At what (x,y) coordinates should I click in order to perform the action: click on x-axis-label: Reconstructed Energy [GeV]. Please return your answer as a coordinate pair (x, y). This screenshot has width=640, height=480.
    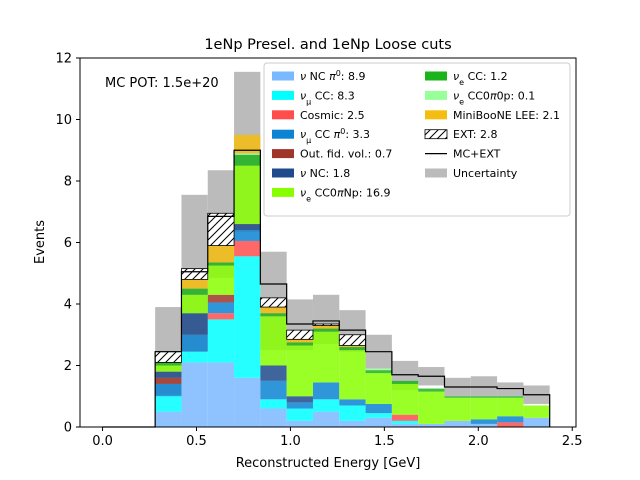
    Looking at the image, I should click on (328, 463).